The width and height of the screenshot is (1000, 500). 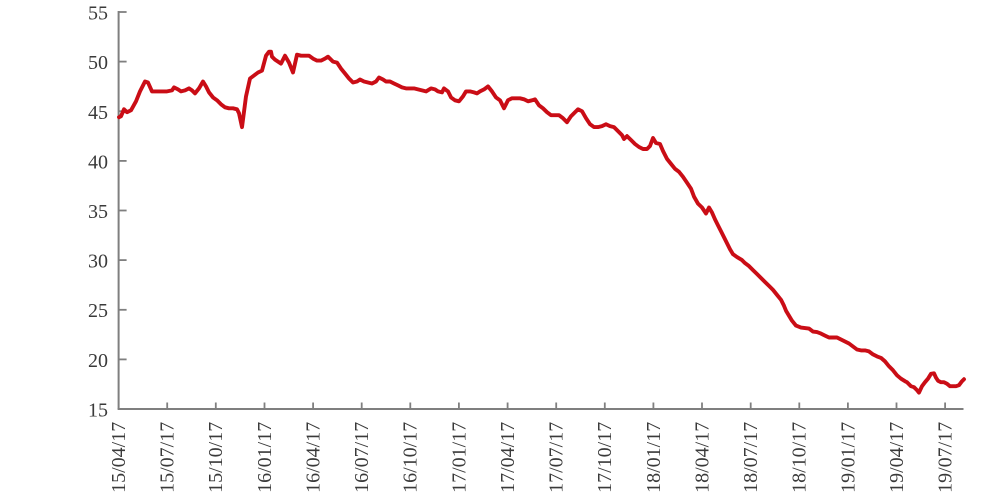 I want to click on svg-text: 25, so click(x=98, y=311).